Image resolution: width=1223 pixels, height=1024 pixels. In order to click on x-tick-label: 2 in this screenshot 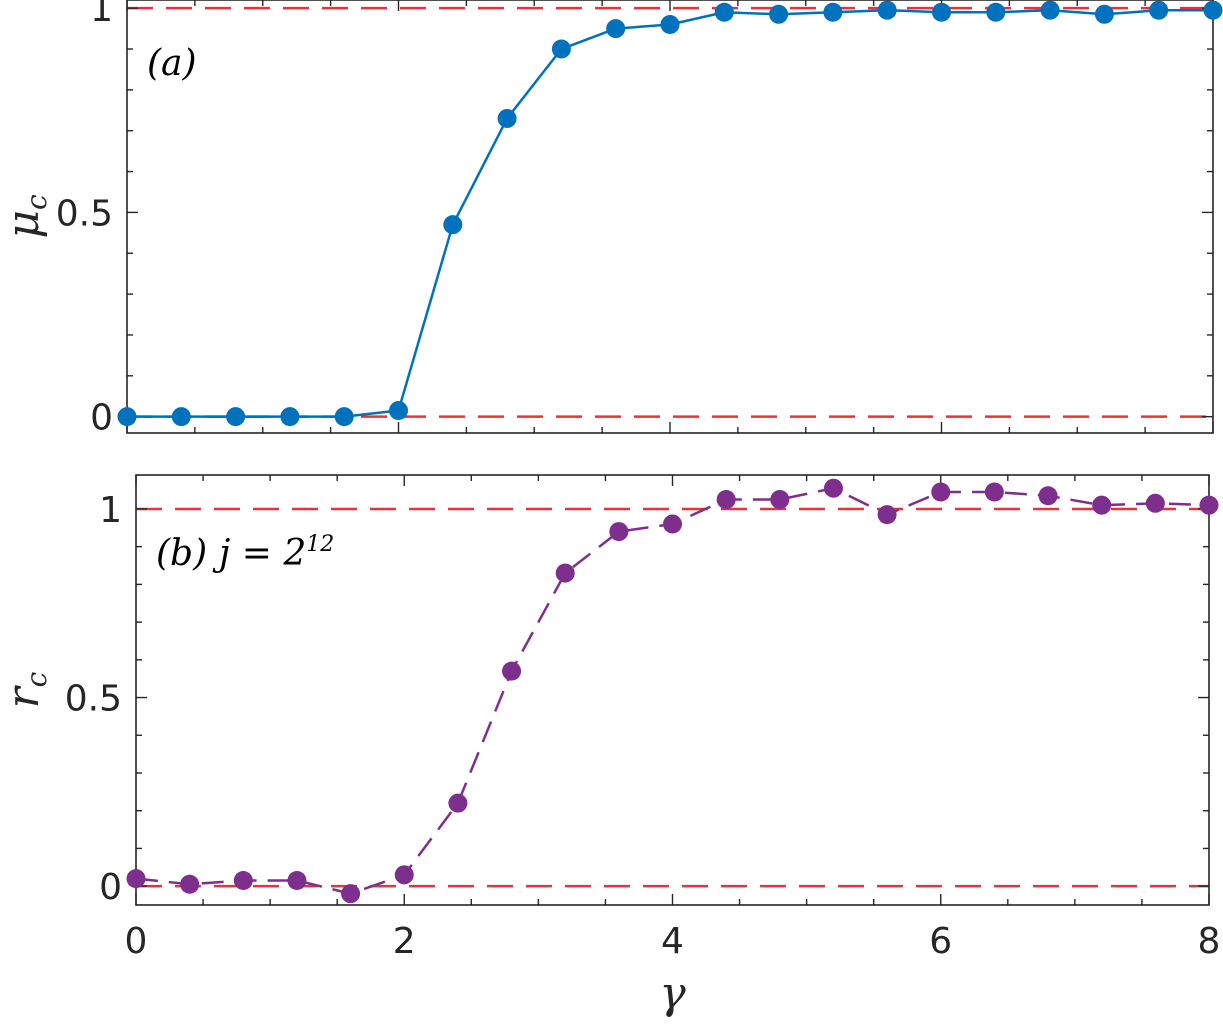, I will do `click(404, 941)`.